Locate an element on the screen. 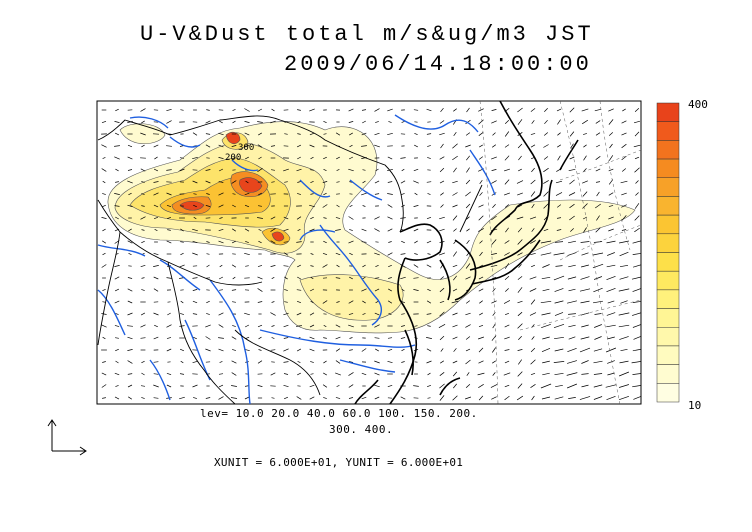 The width and height of the screenshot is (752, 532). contour-levels-line2: 300. 400. is located at coordinates (361, 429).